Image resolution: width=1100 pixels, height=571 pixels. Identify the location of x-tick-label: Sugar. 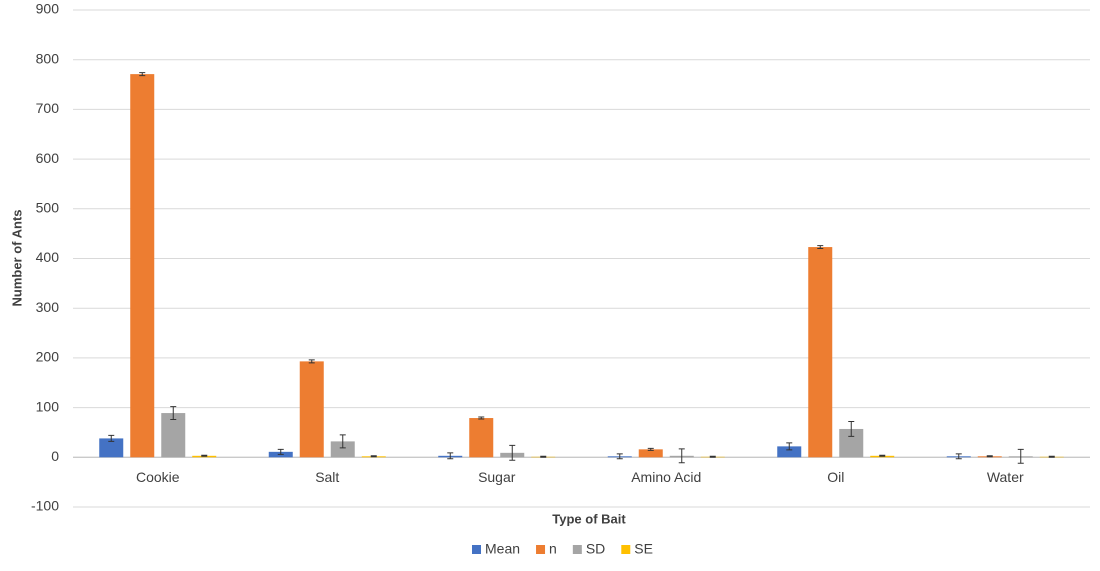
(497, 477).